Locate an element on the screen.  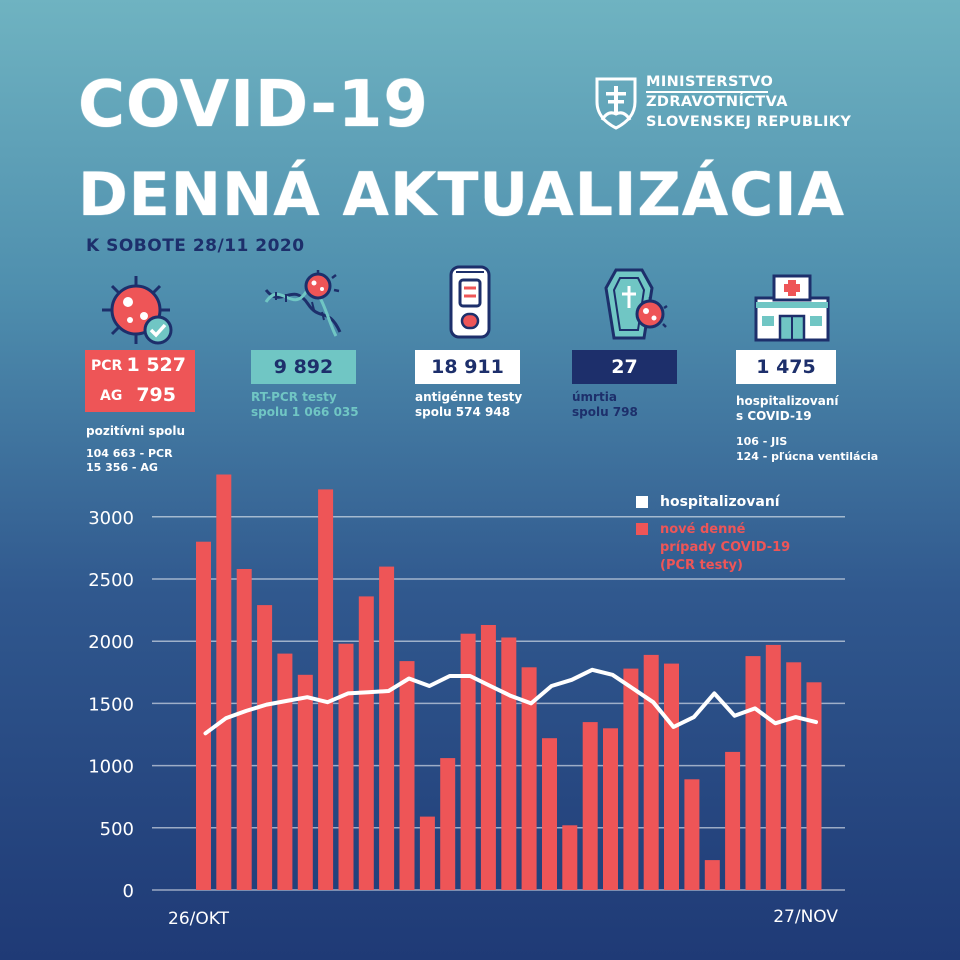
antigen-value: 18 911 is located at coordinates (467, 367).